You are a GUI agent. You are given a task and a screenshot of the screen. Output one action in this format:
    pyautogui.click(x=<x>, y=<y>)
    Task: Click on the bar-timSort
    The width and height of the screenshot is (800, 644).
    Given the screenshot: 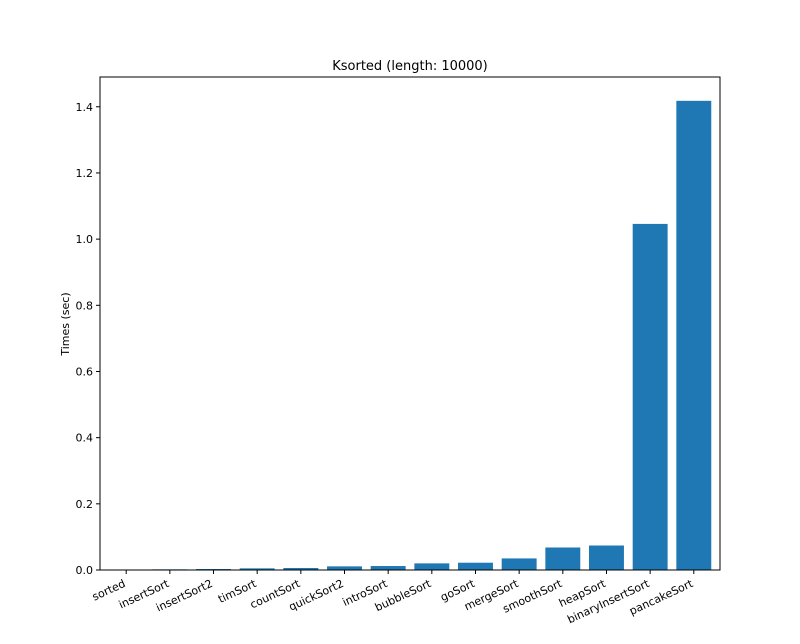 What is the action you would take?
    pyautogui.click(x=257, y=569)
    